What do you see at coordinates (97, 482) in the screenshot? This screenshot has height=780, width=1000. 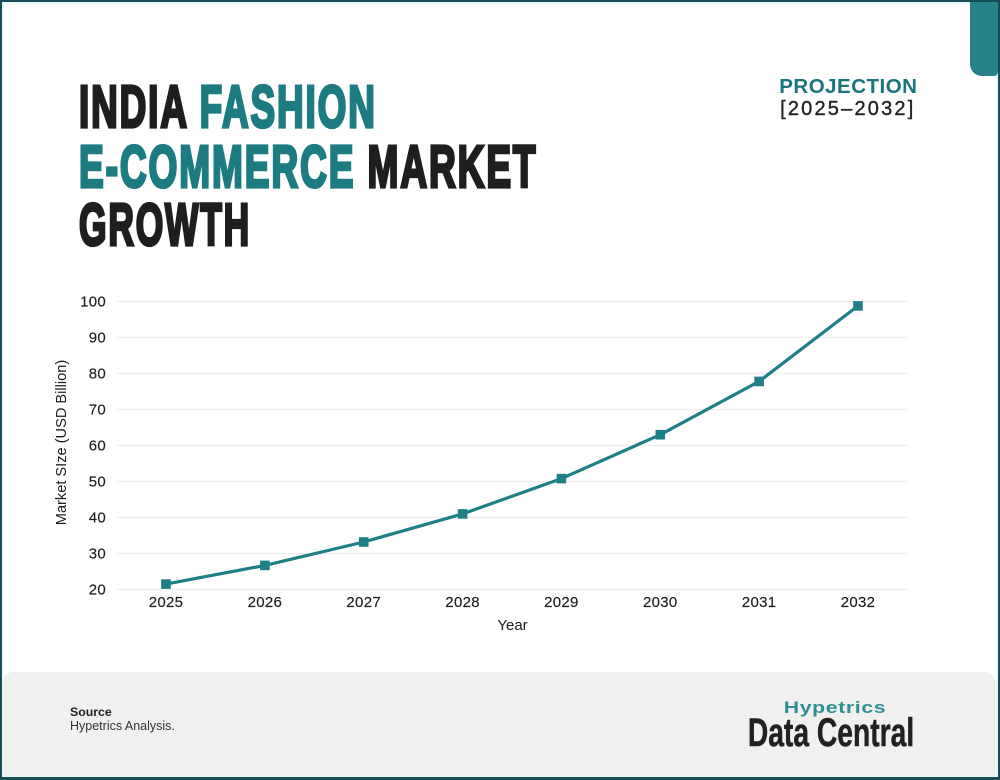 I see `svg-text: 50` at bounding box center [97, 482].